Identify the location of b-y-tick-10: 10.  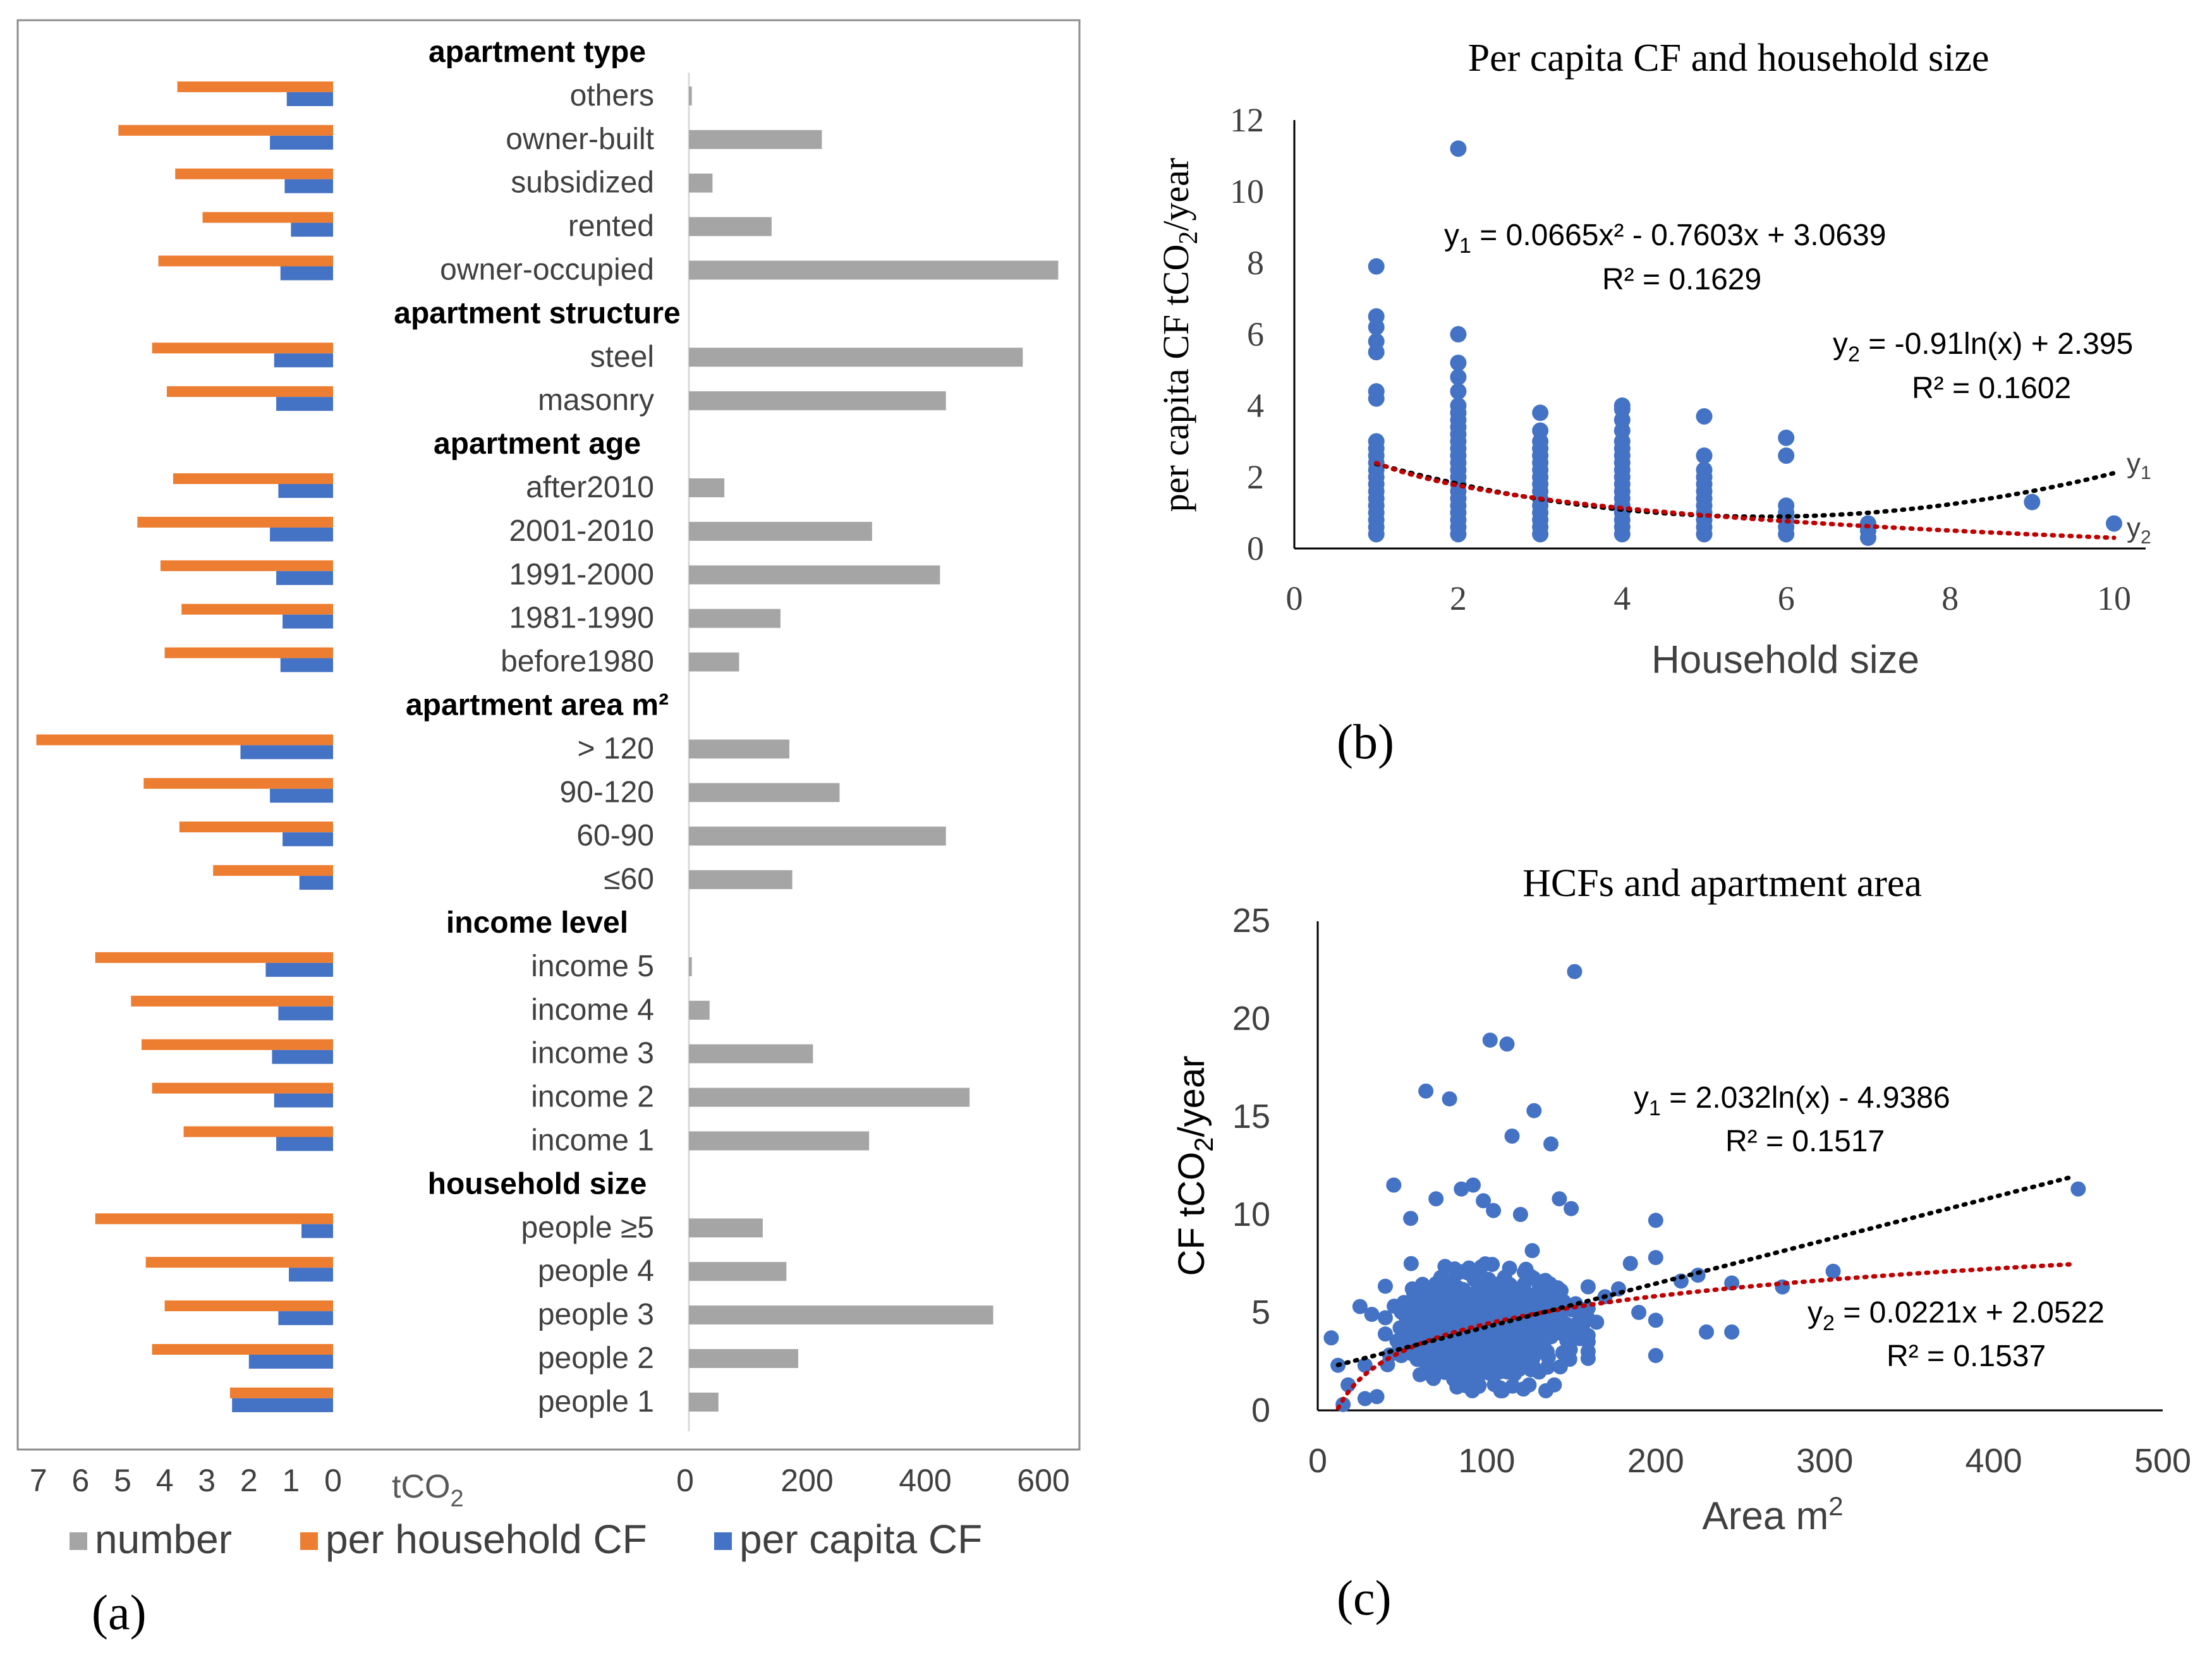
(1247, 192).